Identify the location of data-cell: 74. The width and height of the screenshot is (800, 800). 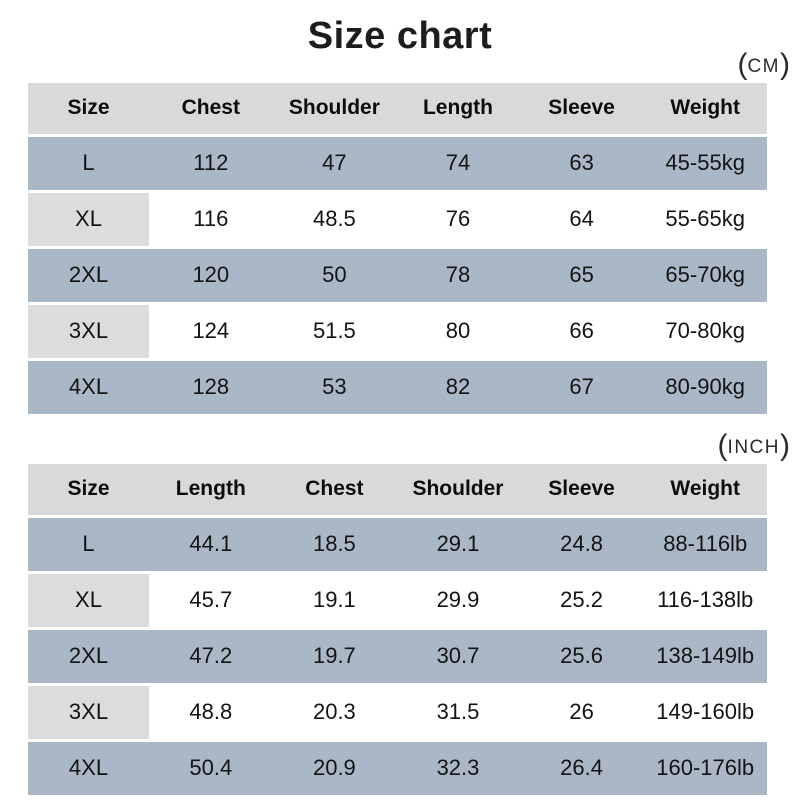
(458, 163).